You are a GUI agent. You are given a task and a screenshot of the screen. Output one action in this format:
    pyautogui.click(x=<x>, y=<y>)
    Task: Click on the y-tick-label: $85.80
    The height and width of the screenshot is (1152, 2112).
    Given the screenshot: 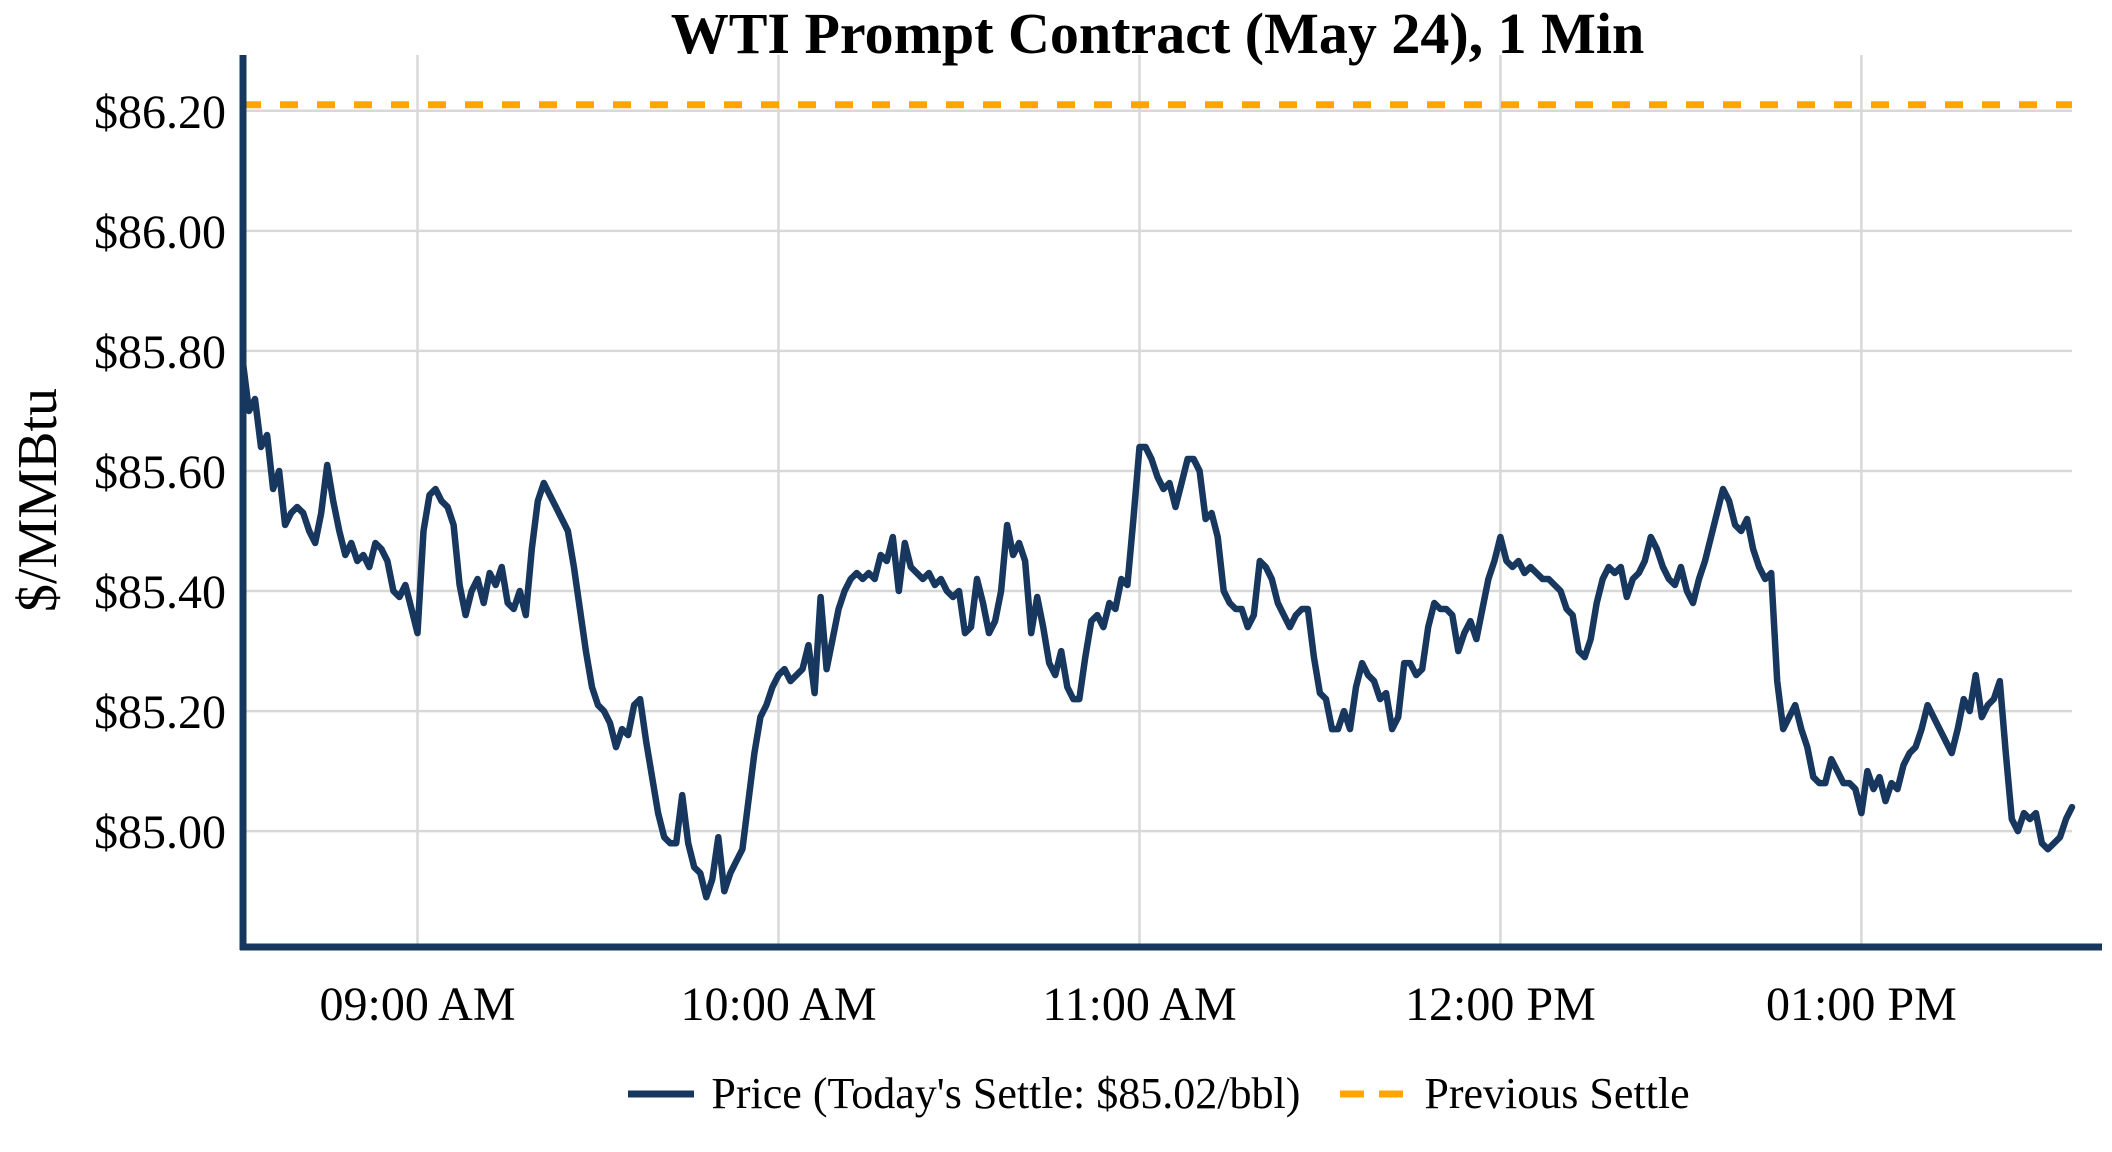 What is the action you would take?
    pyautogui.click(x=160, y=352)
    